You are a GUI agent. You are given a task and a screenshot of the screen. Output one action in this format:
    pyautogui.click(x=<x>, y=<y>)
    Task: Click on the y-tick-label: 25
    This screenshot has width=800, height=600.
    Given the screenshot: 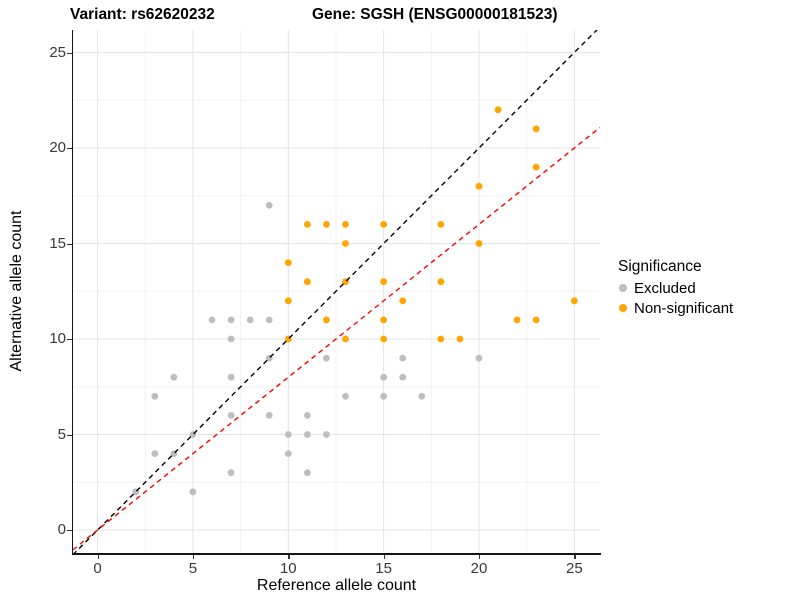 What is the action you would take?
    pyautogui.click(x=57, y=52)
    